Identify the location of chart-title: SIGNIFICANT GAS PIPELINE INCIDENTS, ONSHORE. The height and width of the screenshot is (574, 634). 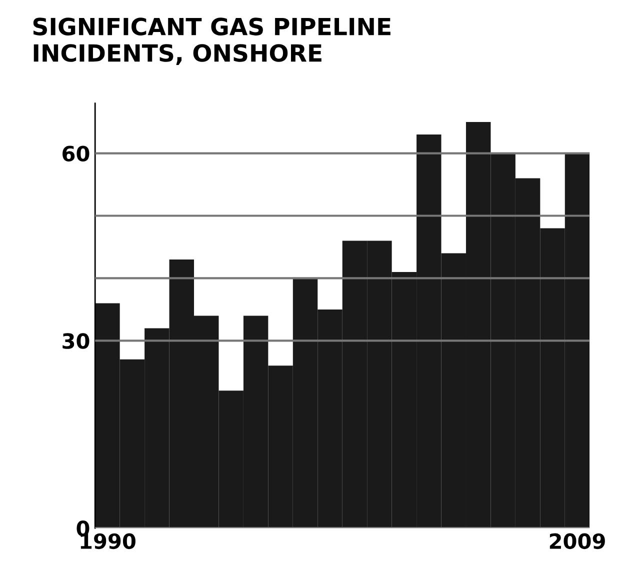
(211, 41).